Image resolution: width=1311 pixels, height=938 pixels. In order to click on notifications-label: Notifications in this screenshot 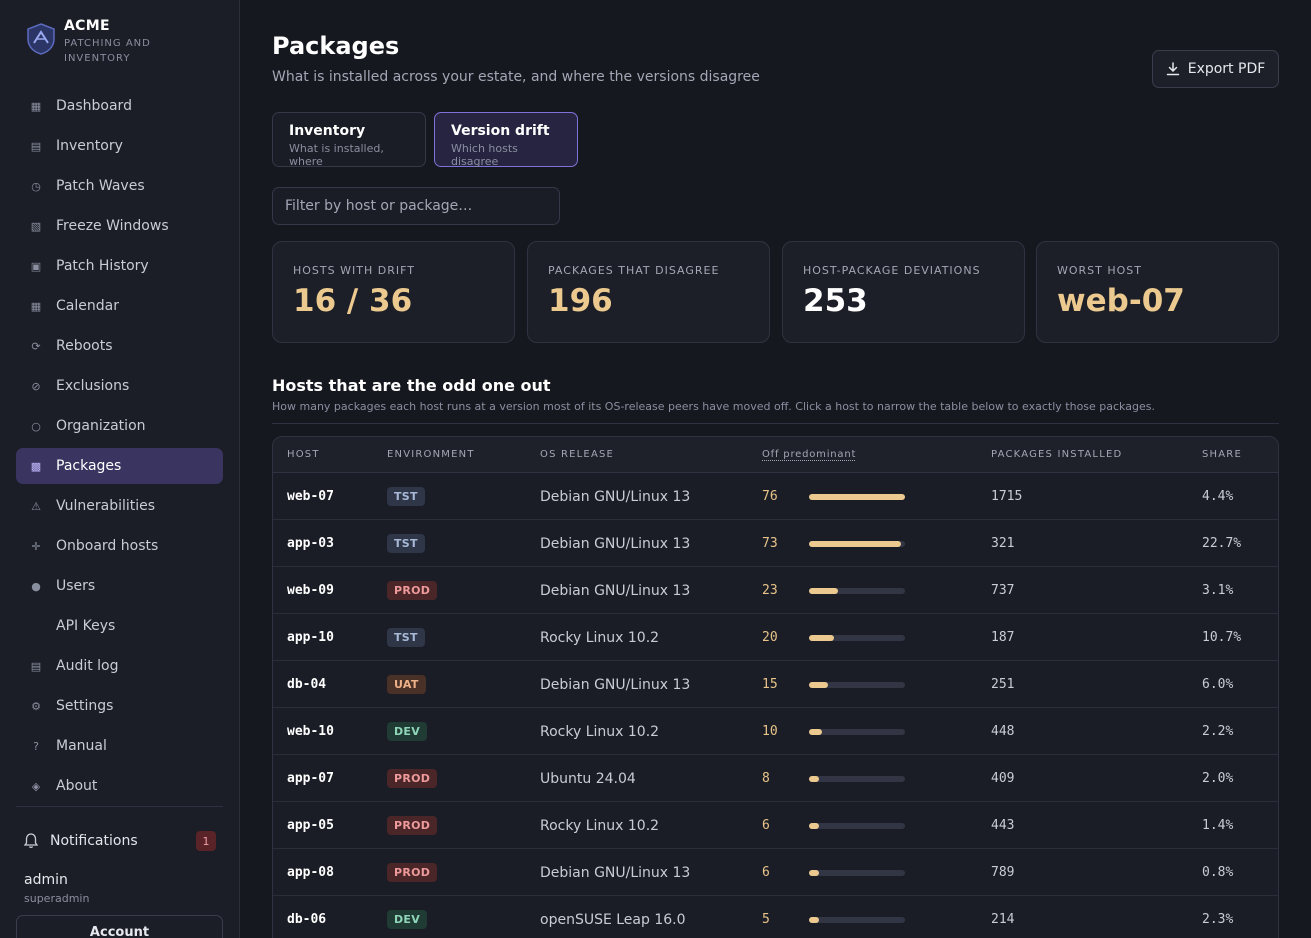, I will do `click(94, 841)`.